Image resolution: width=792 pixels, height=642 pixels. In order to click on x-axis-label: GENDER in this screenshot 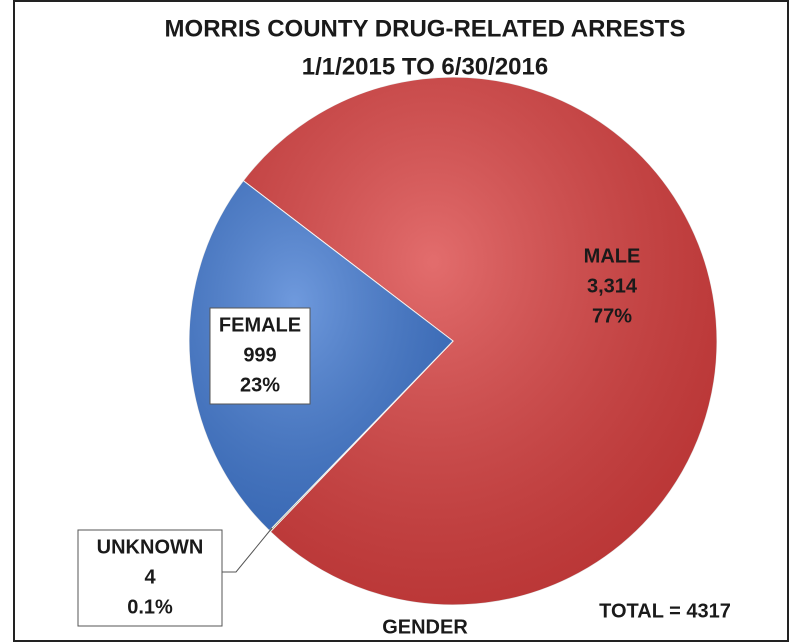, I will do `click(425, 627)`.